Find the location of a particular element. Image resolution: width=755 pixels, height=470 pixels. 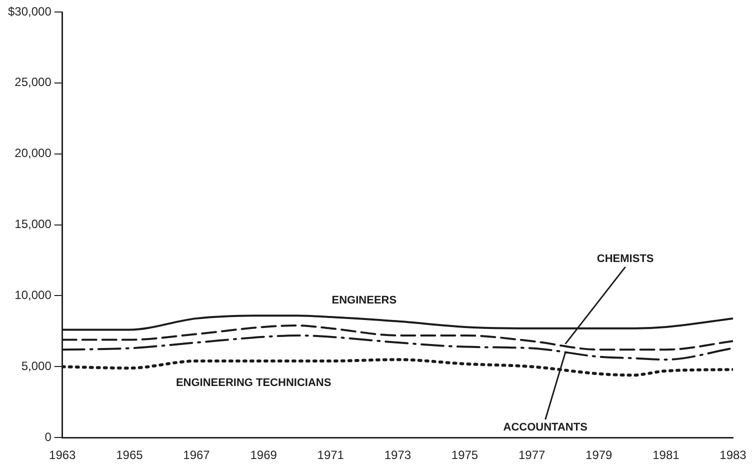

y-tick-label: 10,000 is located at coordinates (33, 295).